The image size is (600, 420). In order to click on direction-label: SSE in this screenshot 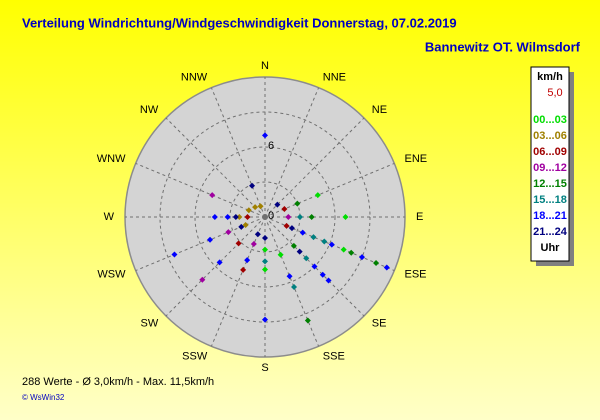, I will do `click(334, 356)`.